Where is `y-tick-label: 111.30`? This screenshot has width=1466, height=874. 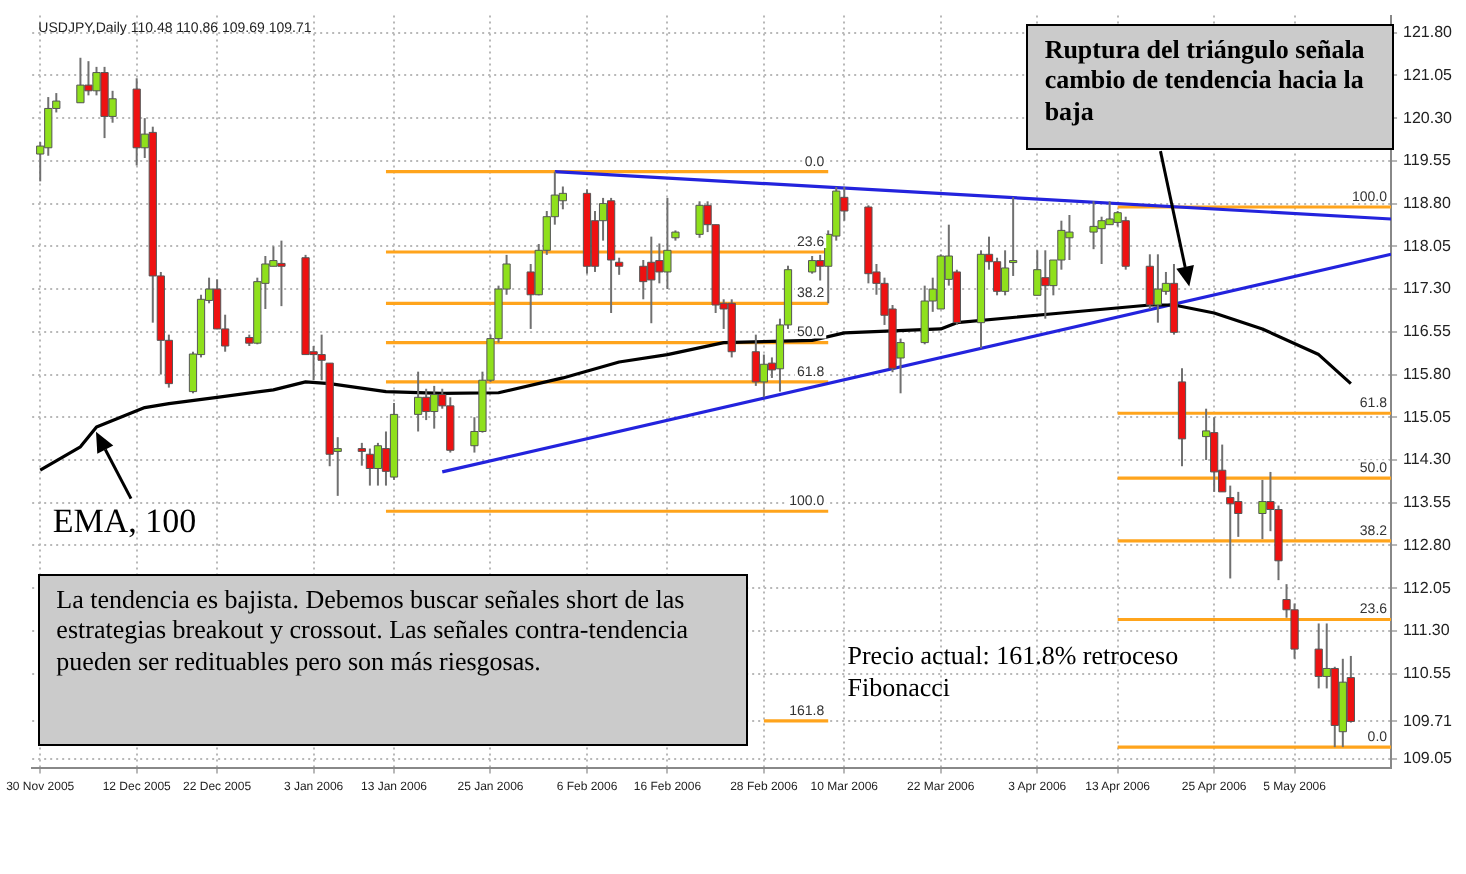 y-tick-label: 111.30 is located at coordinates (1427, 630).